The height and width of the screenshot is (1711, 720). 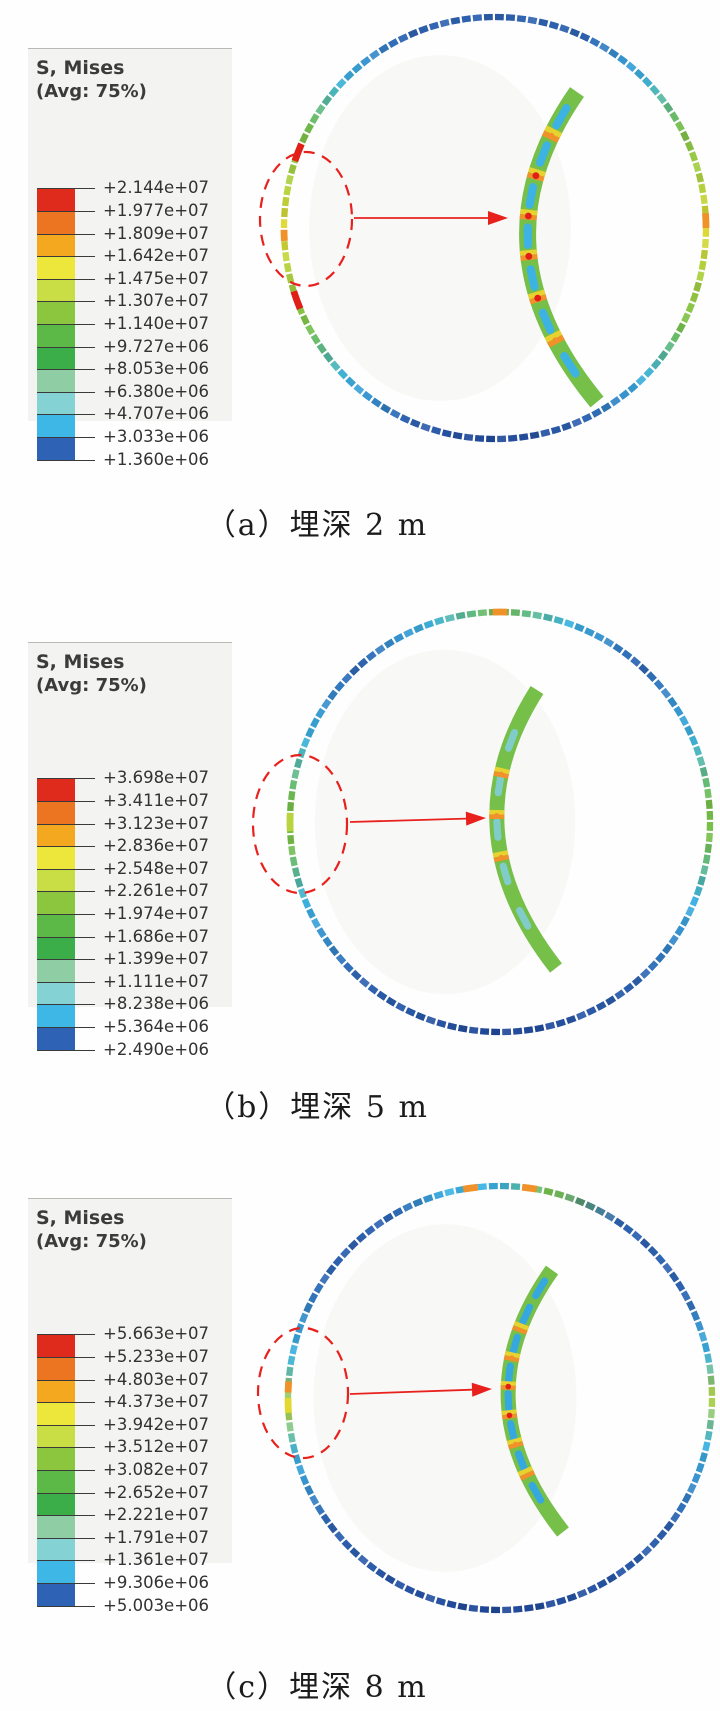 I want to click on legend-value: +2.261e+07, so click(x=156, y=891).